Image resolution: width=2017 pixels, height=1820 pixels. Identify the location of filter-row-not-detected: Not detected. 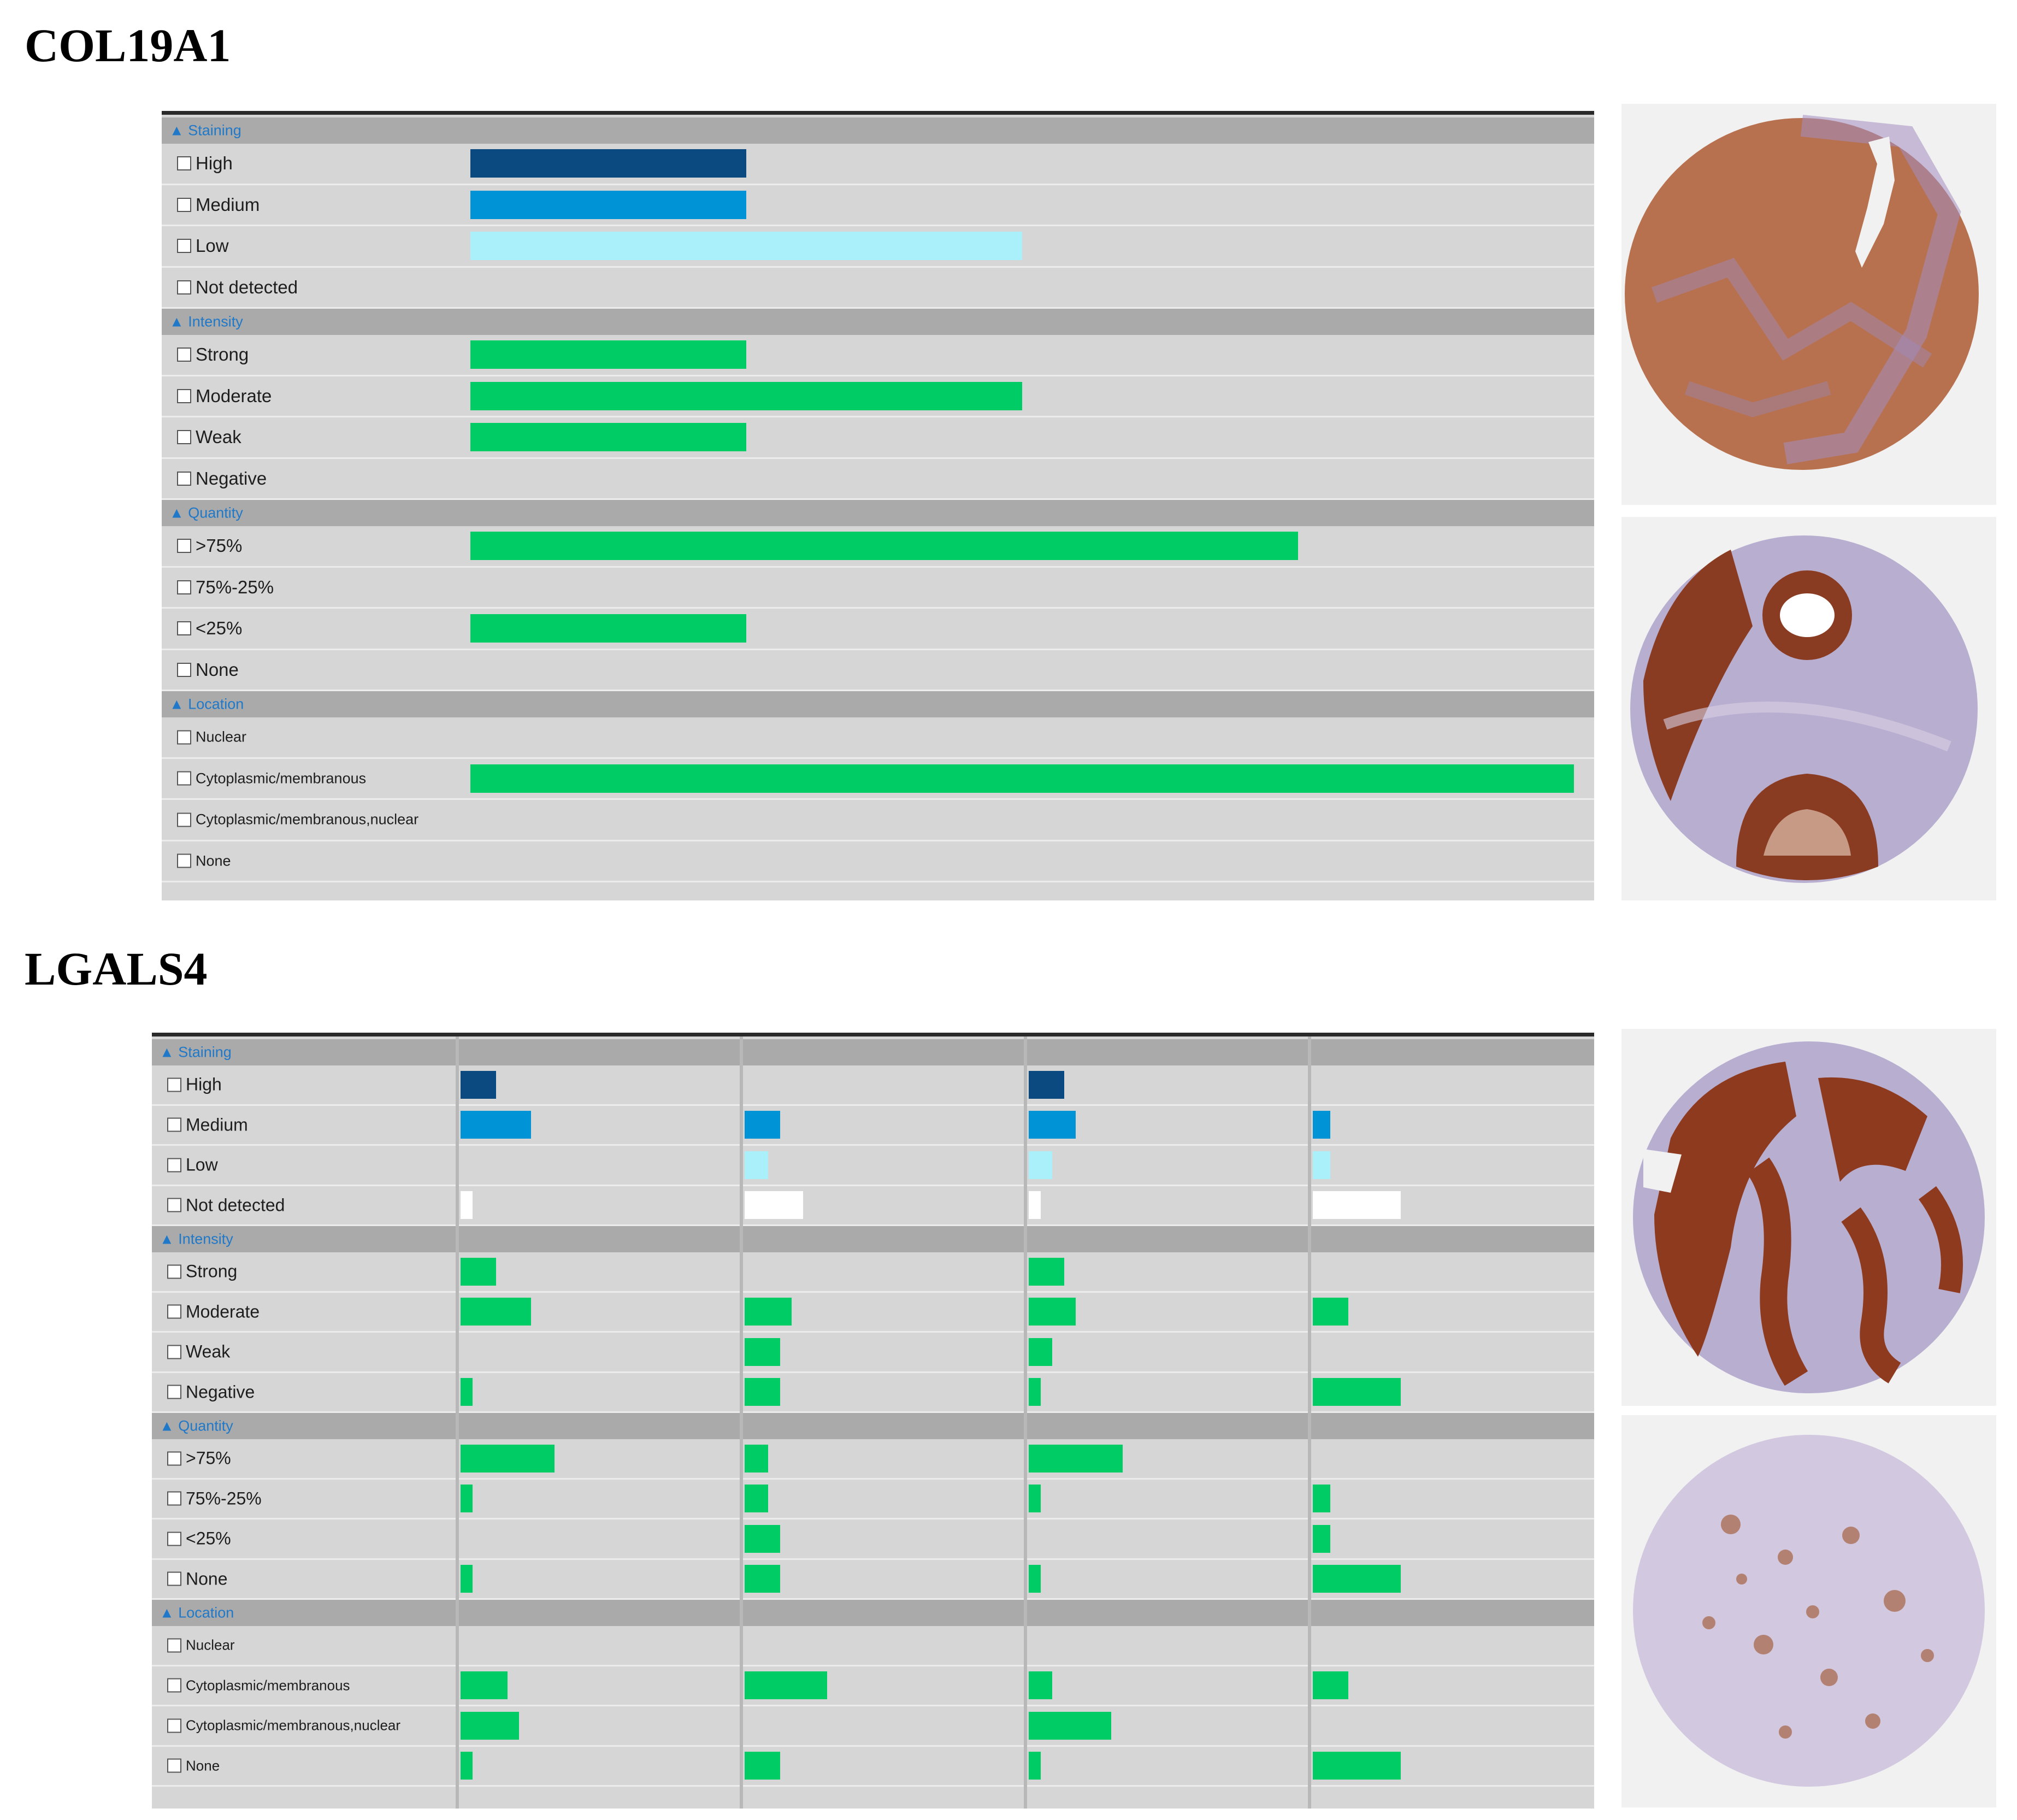
(878, 288).